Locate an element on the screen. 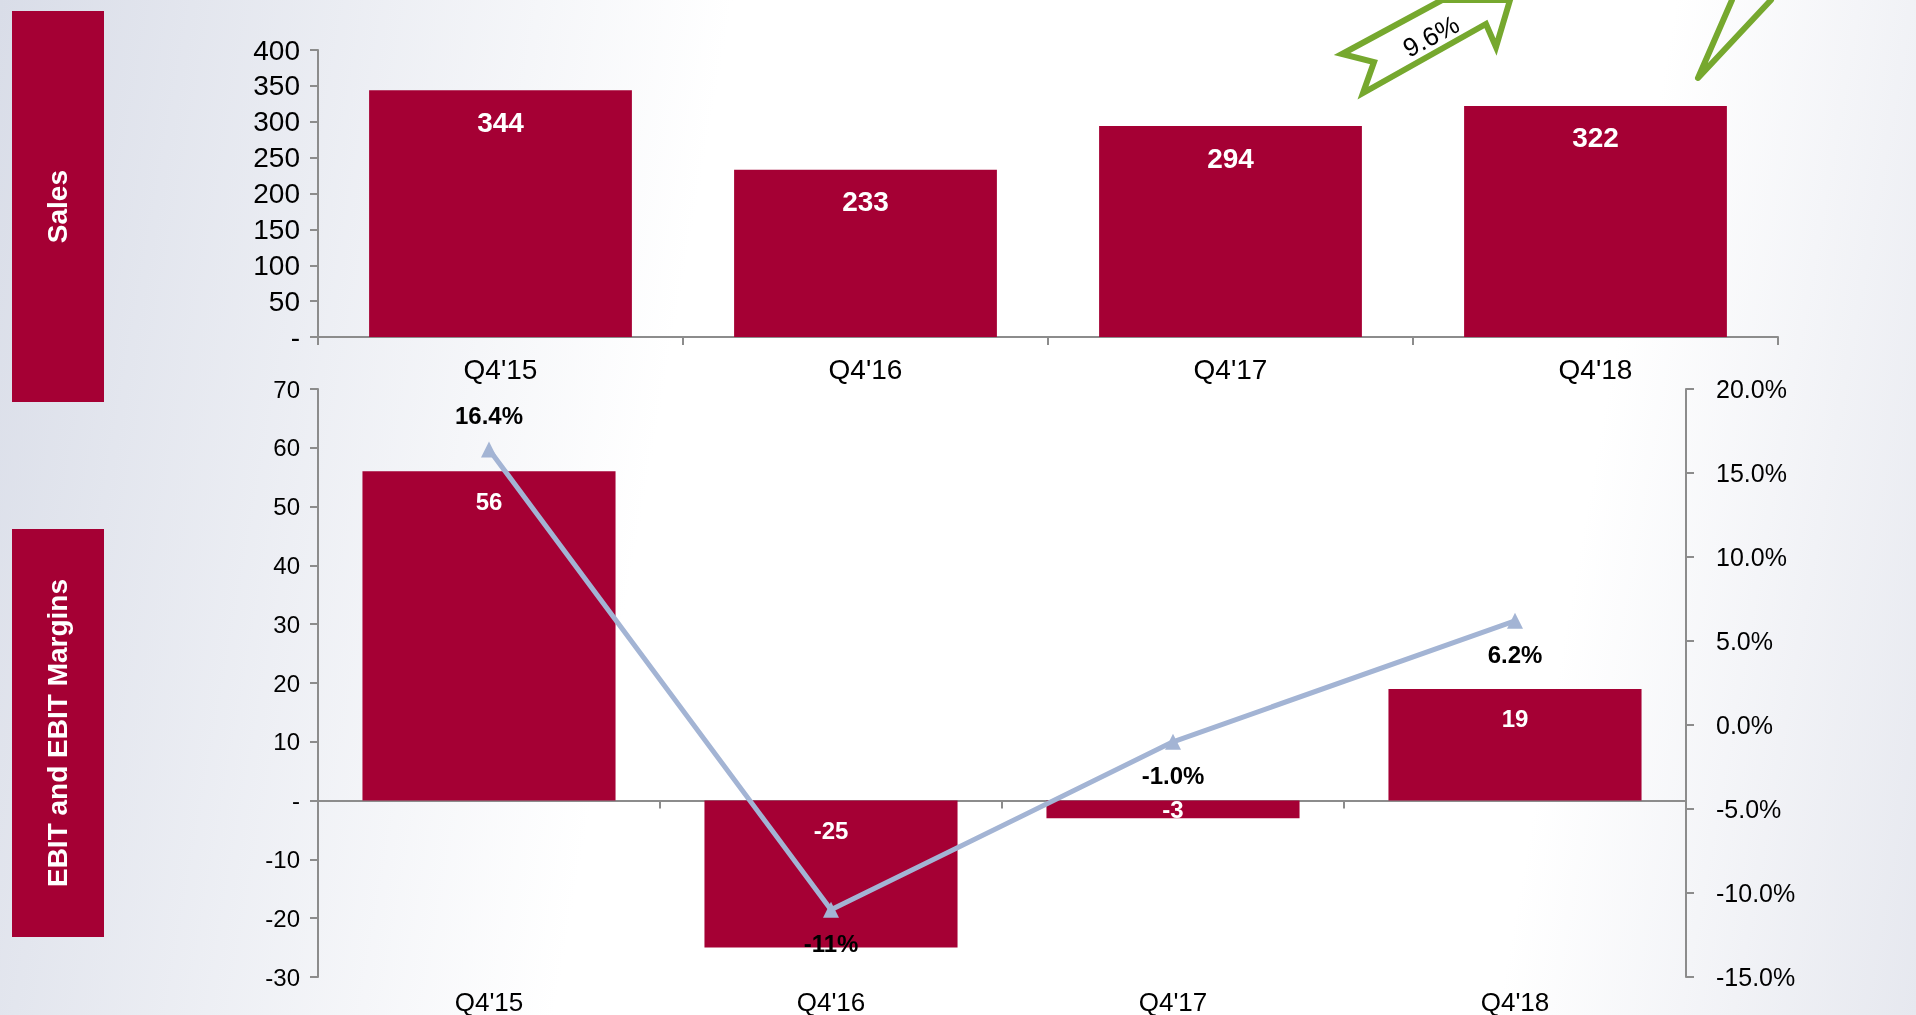 The height and width of the screenshot is (1015, 1916). data-label: 322 is located at coordinates (1595, 138).